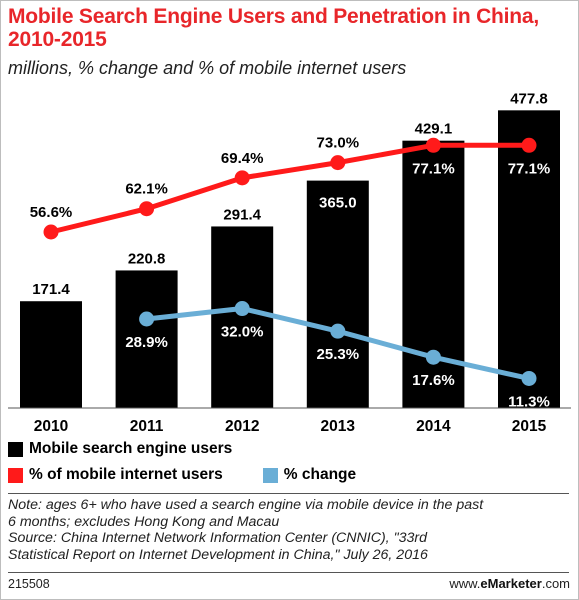  Describe the element at coordinates (126, 474) in the screenshot. I see `legend-penetration-label: % of mobile internet users` at that location.